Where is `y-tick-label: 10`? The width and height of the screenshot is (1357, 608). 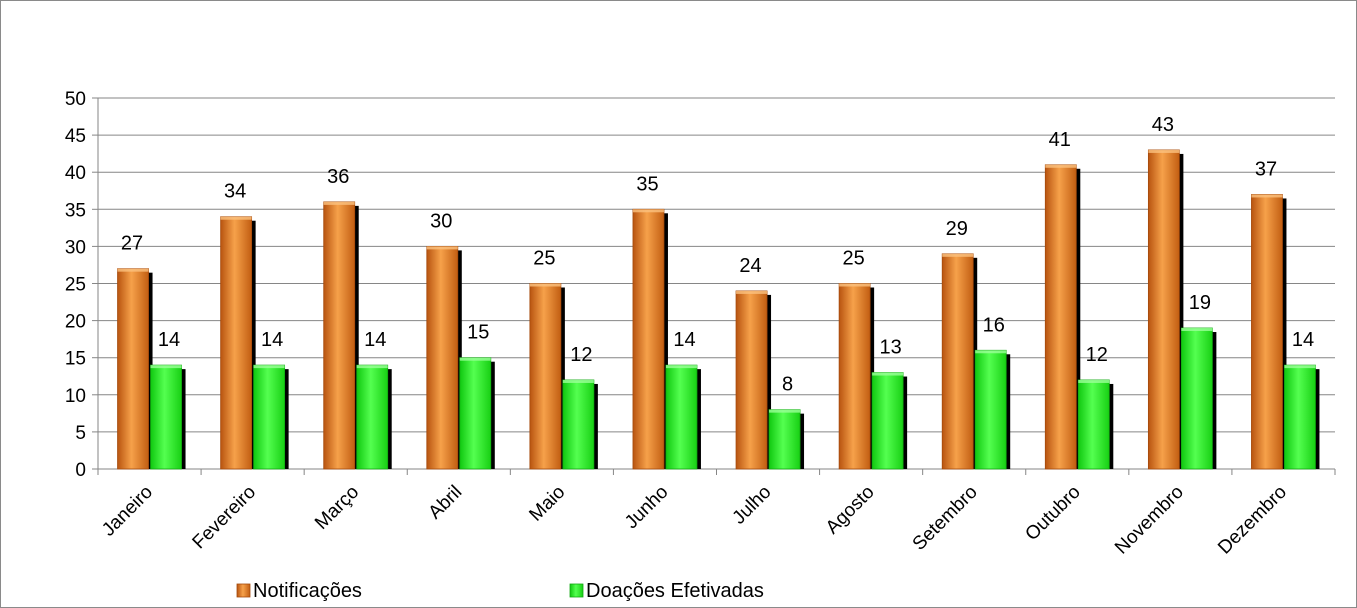 y-tick-label: 10 is located at coordinates (75, 396).